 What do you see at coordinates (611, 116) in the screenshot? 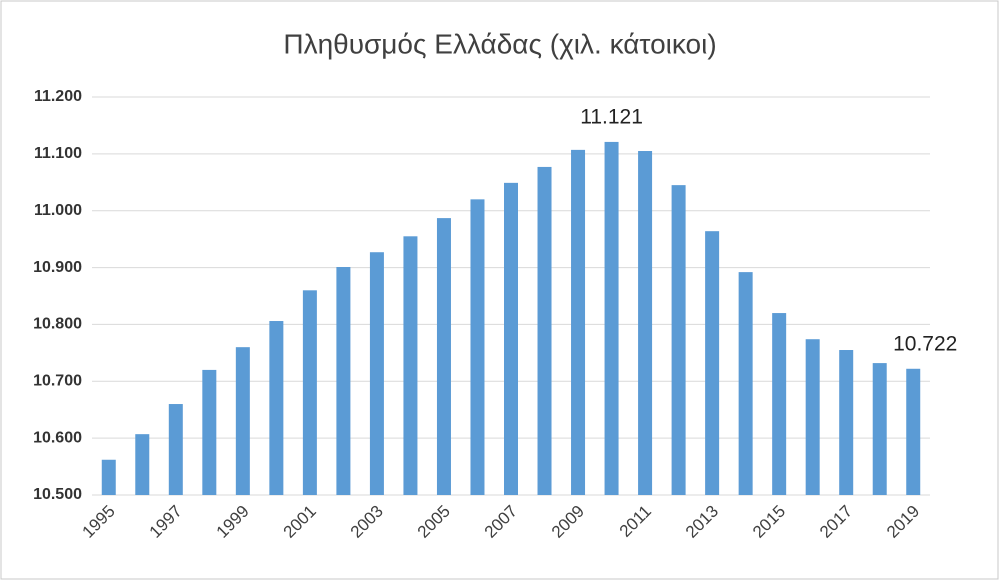
I see `value-label: 11.121` at bounding box center [611, 116].